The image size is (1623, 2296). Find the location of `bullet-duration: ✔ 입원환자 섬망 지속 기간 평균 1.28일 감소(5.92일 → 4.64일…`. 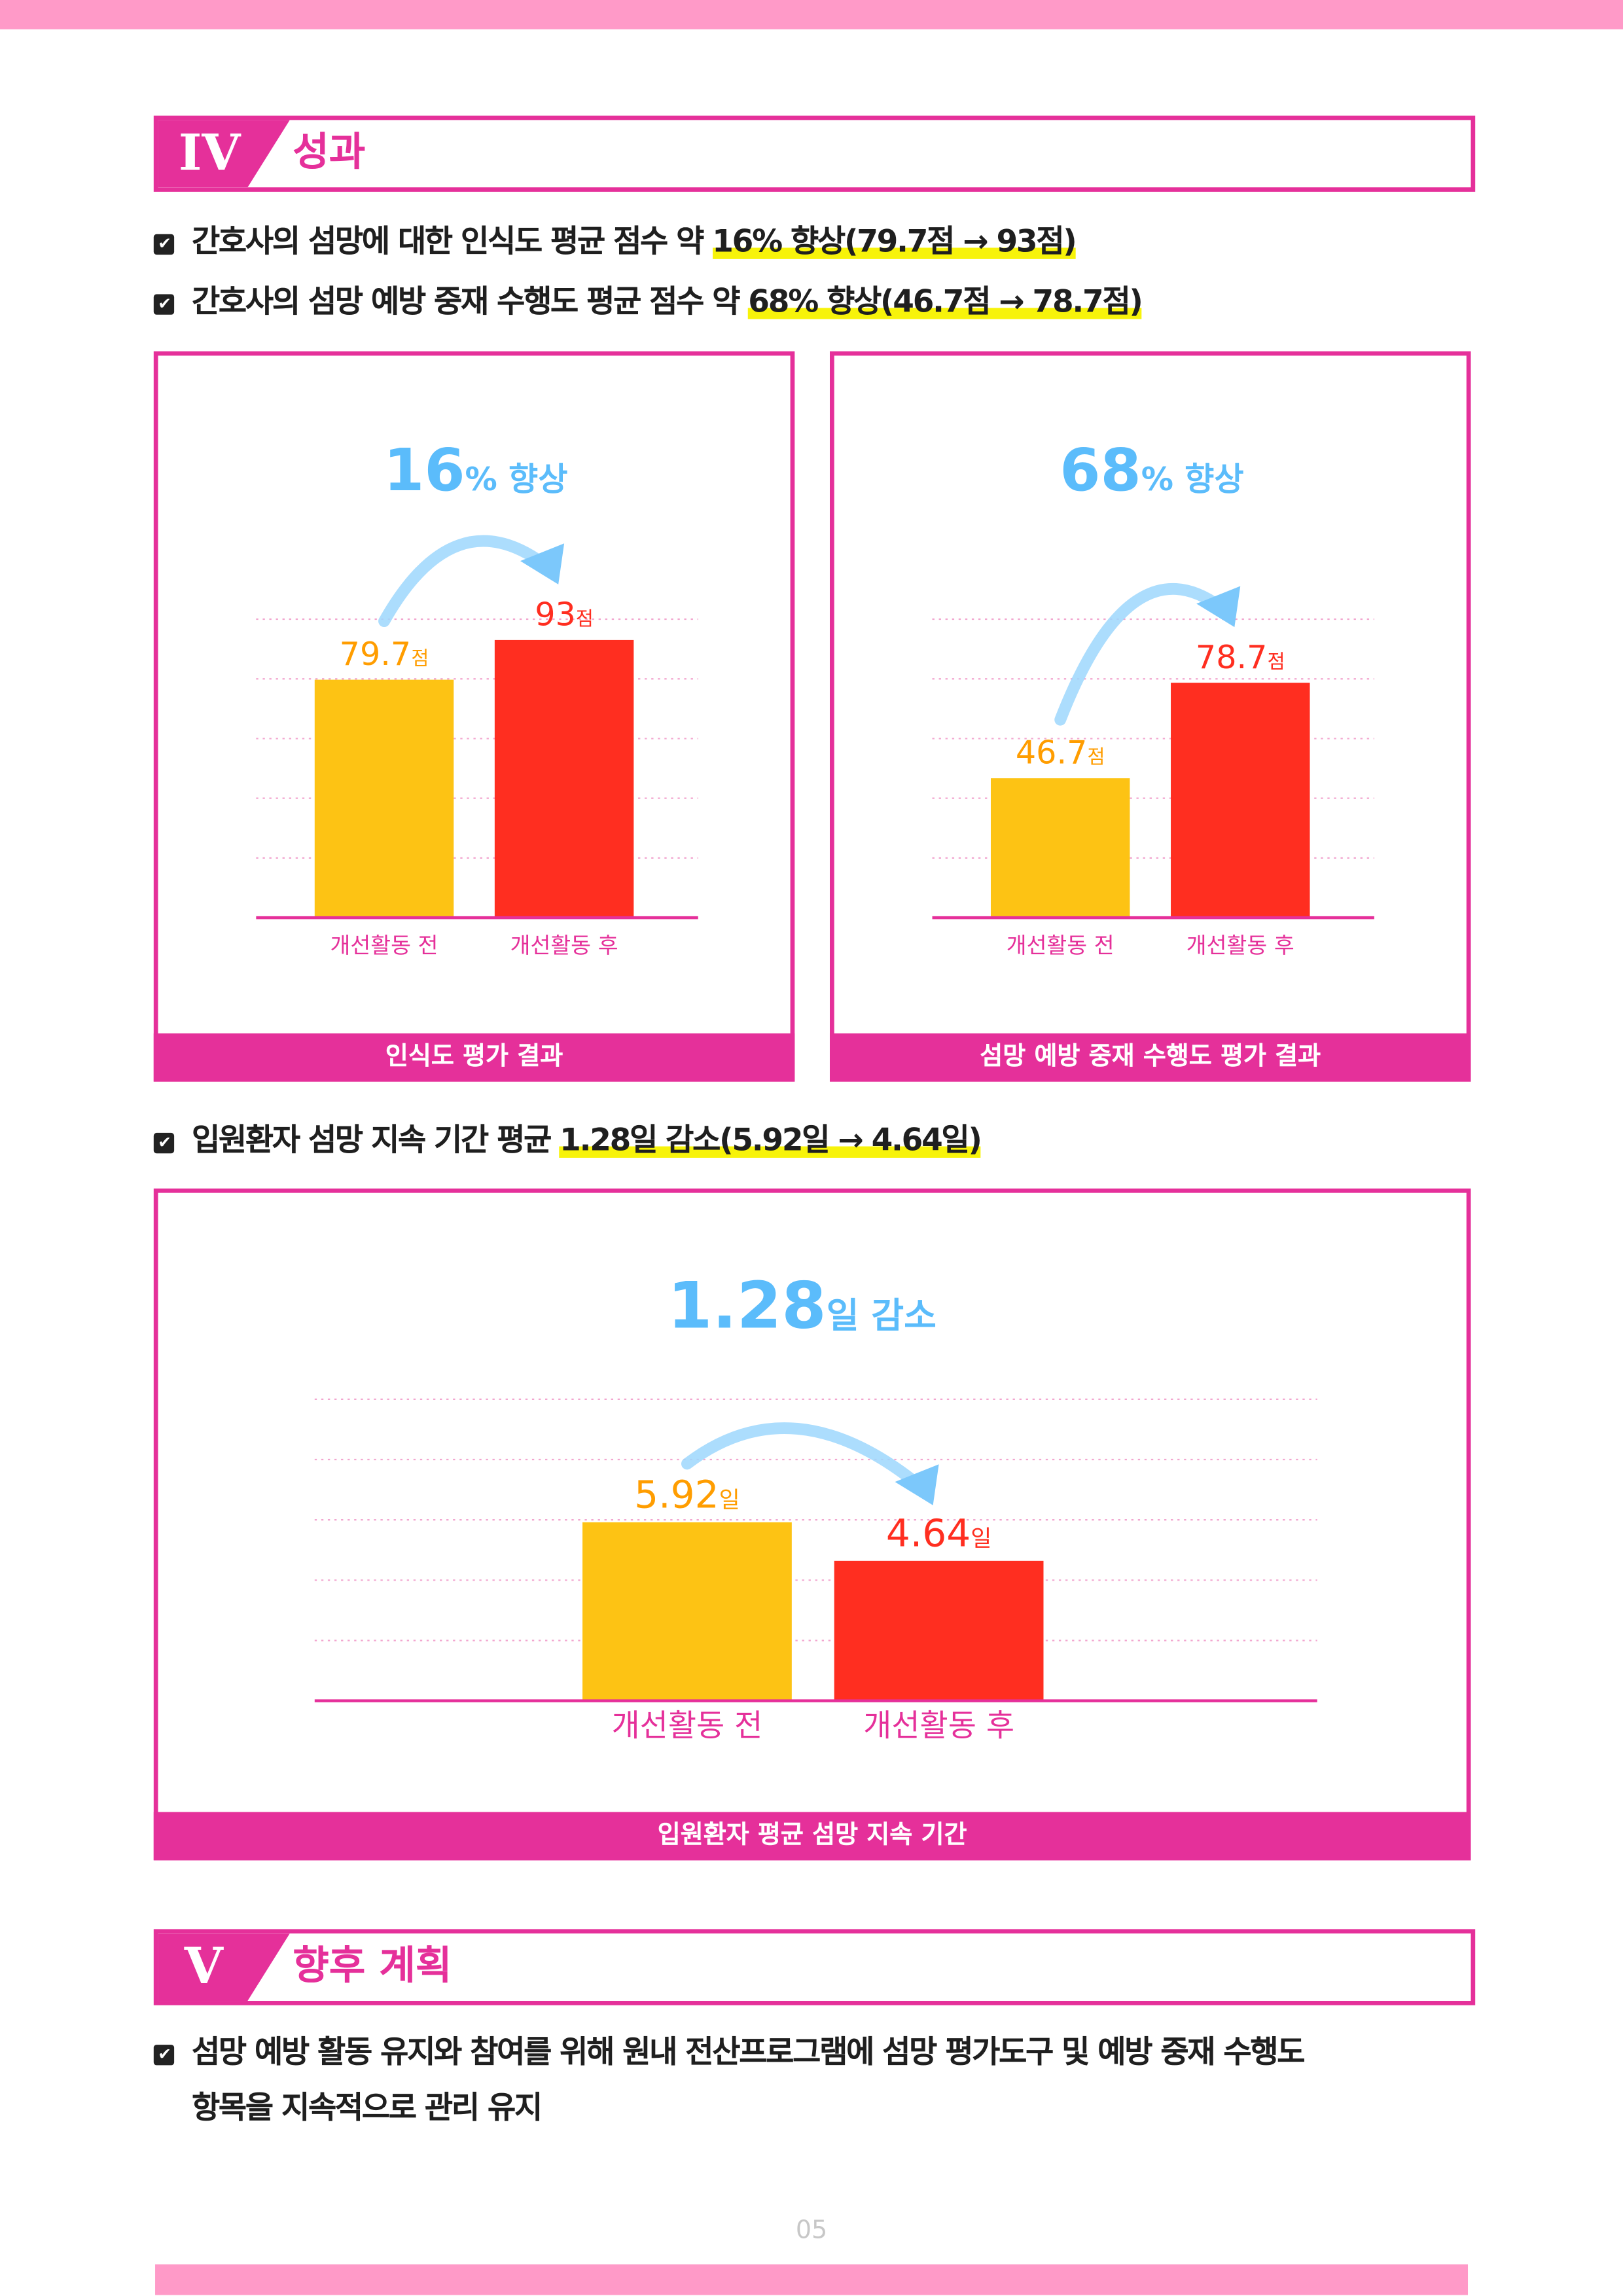

bullet-duration: ✔ 입원환자 섬망 지속 기간 평균 1.28일 감소(5.92일 → 4.64일… is located at coordinates (568, 1138).